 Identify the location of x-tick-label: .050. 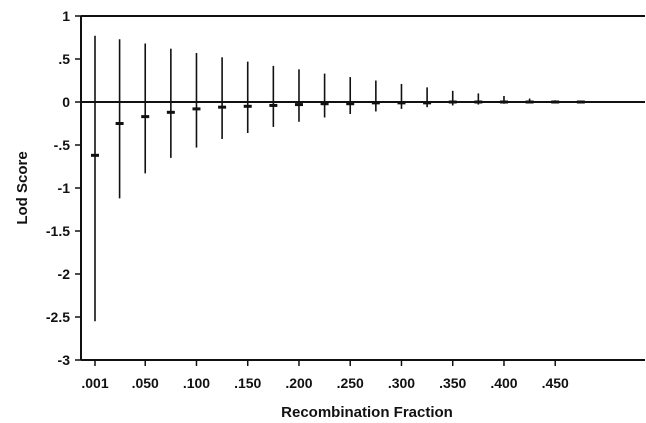
(145, 383).